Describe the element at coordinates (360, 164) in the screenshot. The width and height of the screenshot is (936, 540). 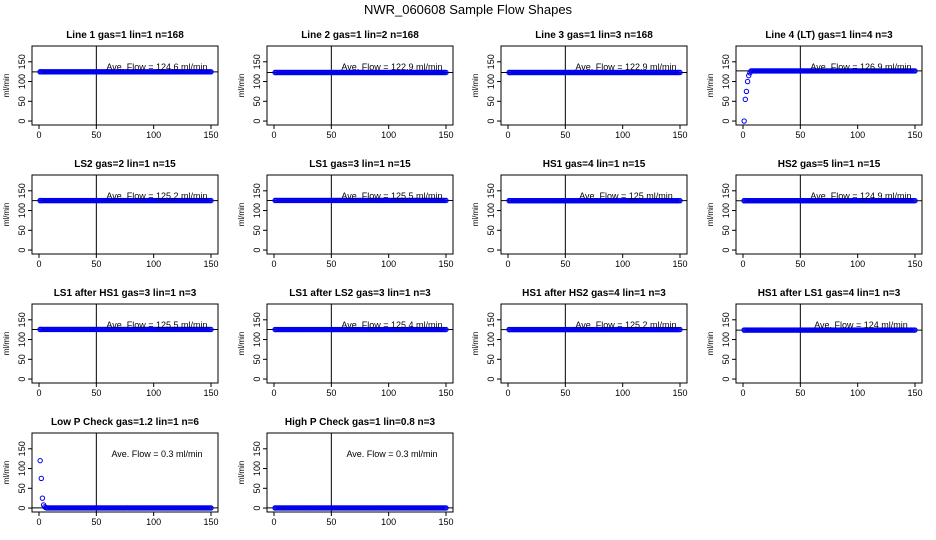
I see `panel-title: LS1 gas=3 lin=1 n=15` at that location.